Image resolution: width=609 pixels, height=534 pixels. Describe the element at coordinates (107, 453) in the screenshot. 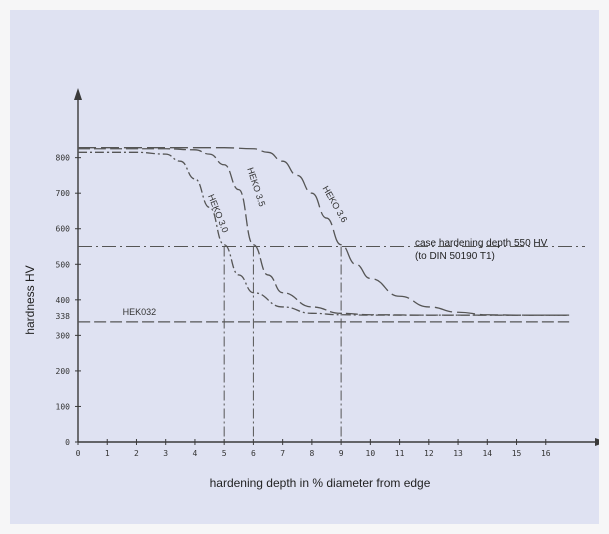

I see `x-tick-label: 1` at that location.